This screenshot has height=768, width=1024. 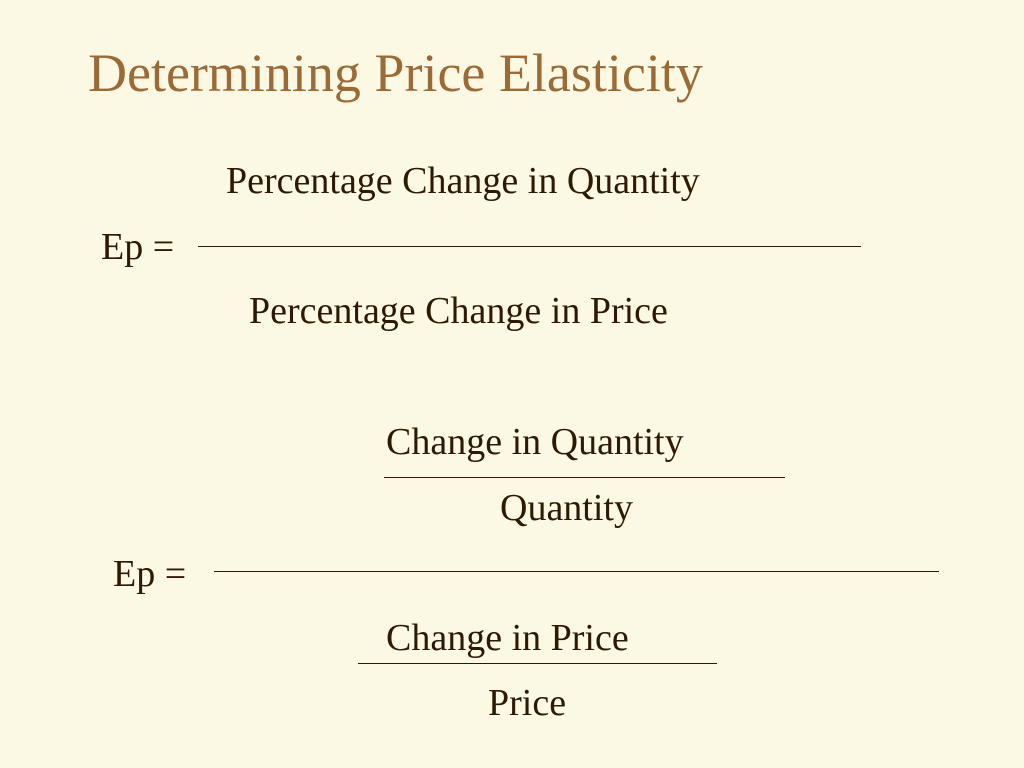 I want to click on slide-title: Determining Price Elasticity, so click(x=395, y=73).